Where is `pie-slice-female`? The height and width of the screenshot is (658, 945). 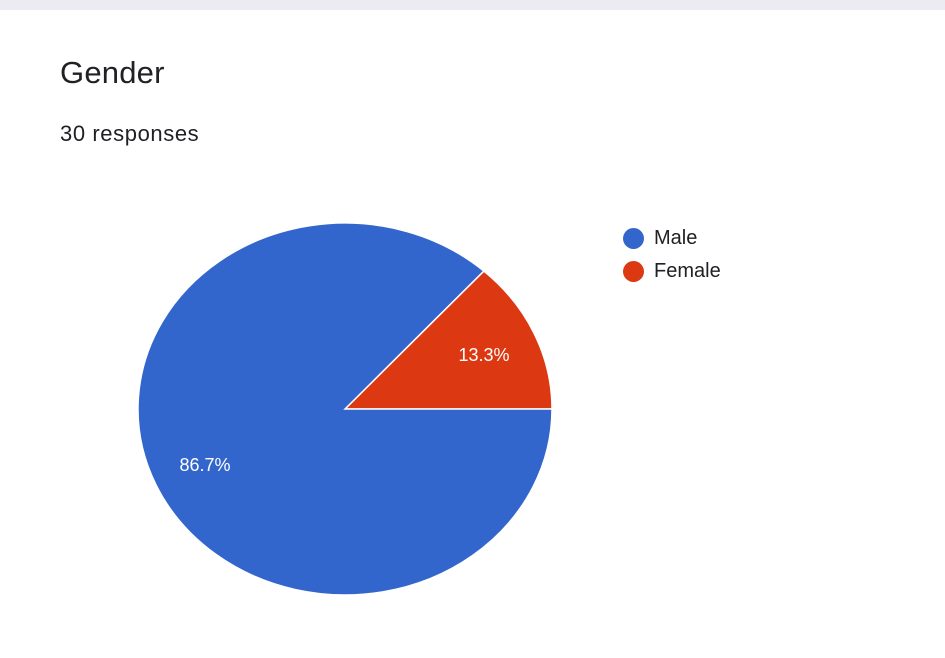 pie-slice-female is located at coordinates (448, 340).